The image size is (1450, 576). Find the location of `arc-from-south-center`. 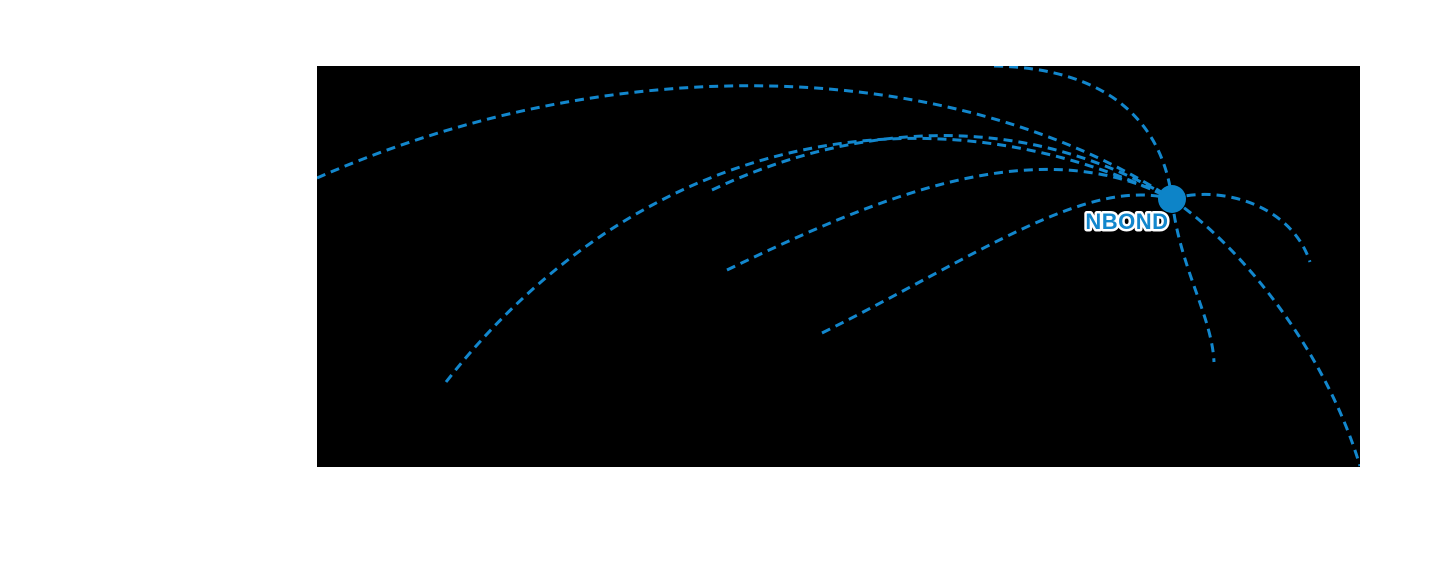

arc-from-south-center is located at coordinates (997, 264).